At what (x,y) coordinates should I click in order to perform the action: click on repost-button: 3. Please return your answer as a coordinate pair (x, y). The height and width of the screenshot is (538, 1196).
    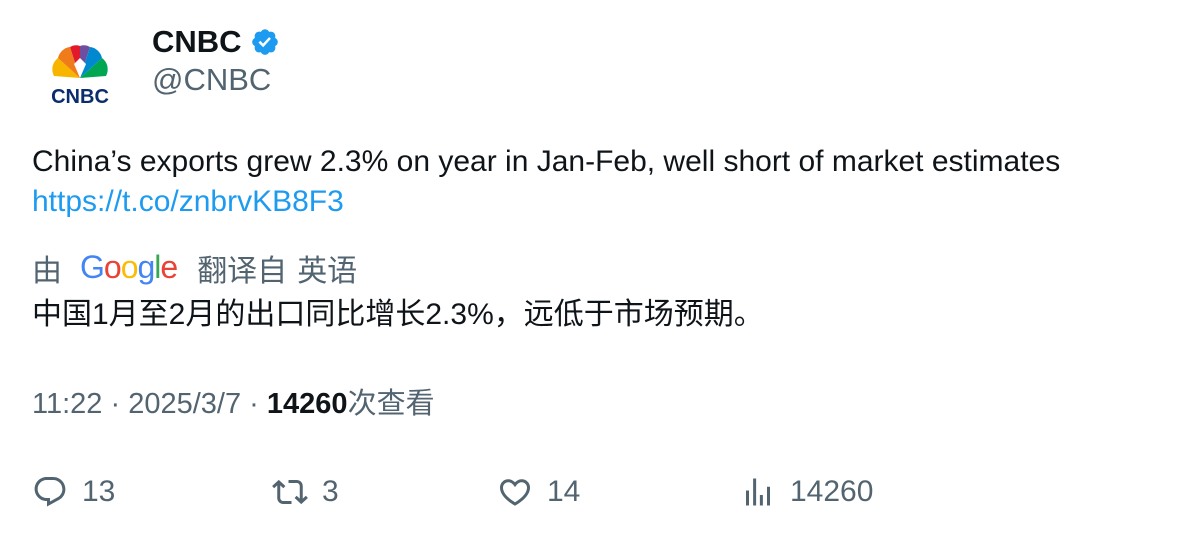
    Looking at the image, I should click on (305, 492).